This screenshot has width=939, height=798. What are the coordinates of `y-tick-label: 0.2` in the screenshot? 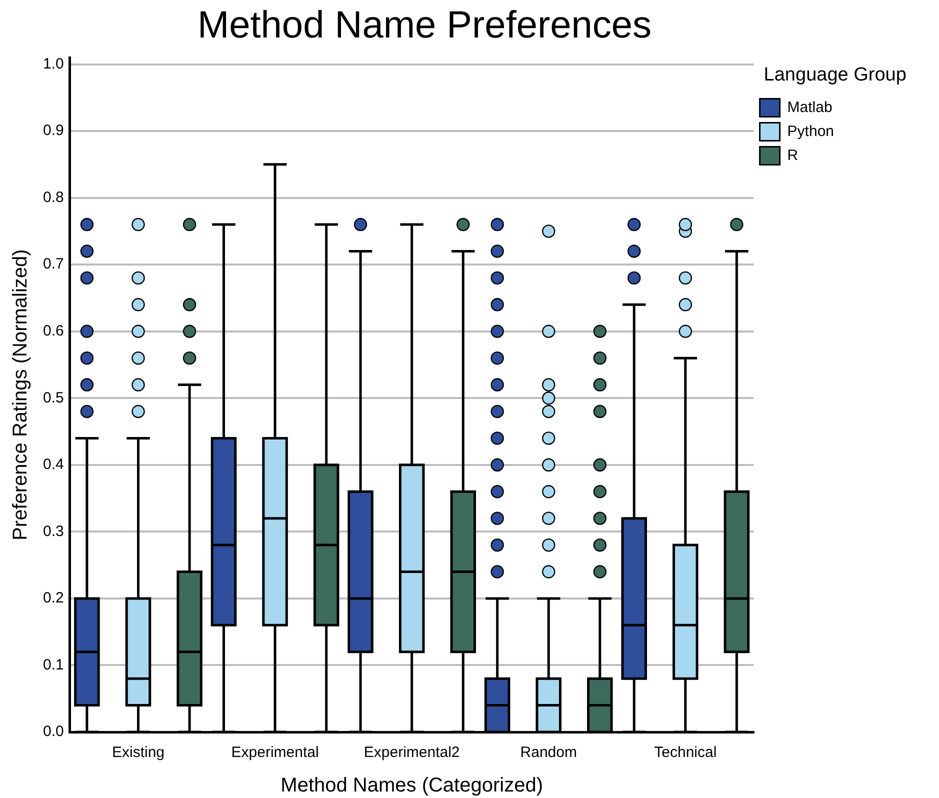 It's located at (53, 598).